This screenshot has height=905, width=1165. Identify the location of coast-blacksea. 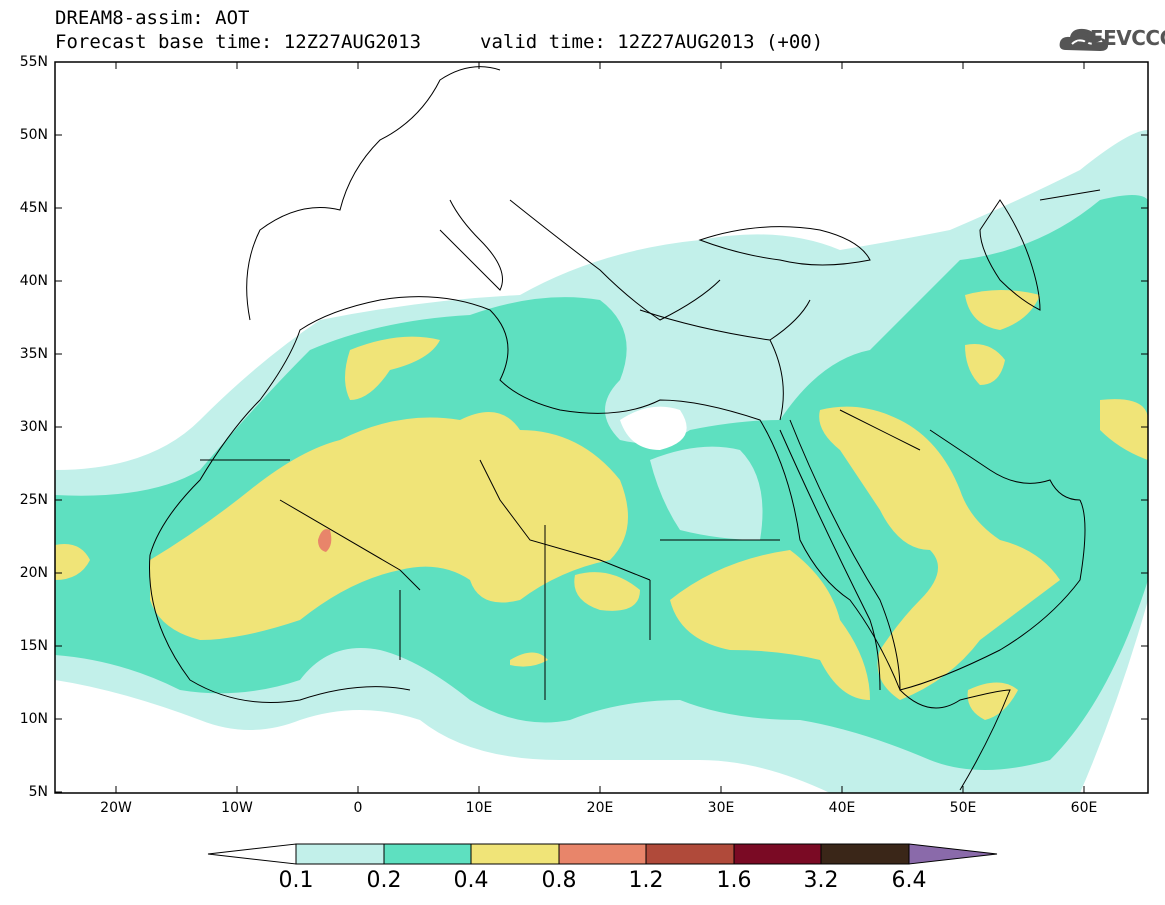
(784, 246).